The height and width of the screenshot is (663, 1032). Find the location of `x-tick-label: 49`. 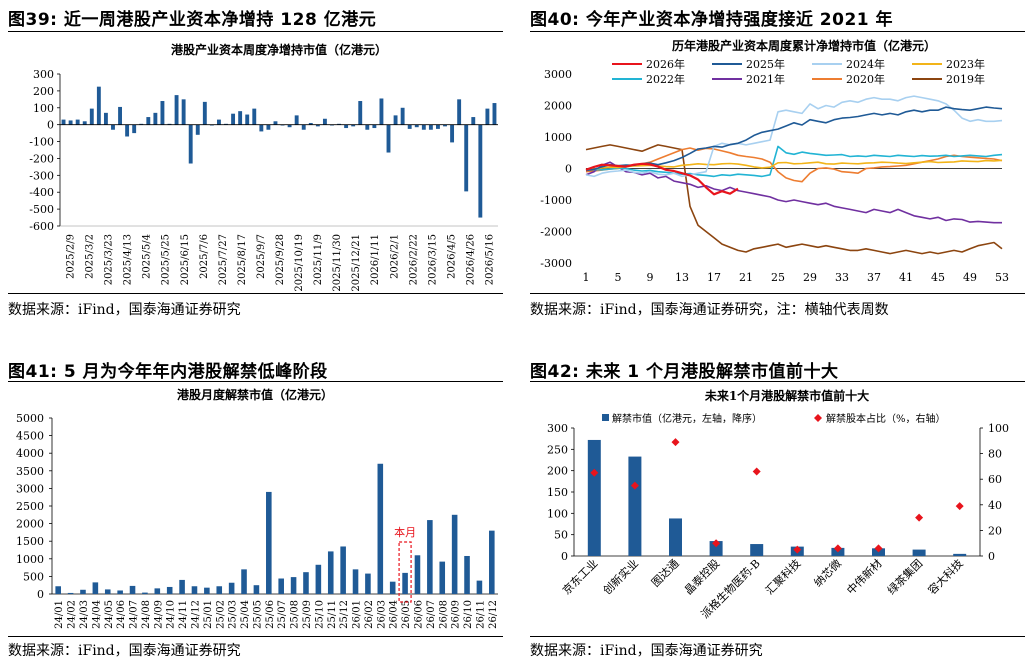

x-tick-label: 49 is located at coordinates (970, 277).